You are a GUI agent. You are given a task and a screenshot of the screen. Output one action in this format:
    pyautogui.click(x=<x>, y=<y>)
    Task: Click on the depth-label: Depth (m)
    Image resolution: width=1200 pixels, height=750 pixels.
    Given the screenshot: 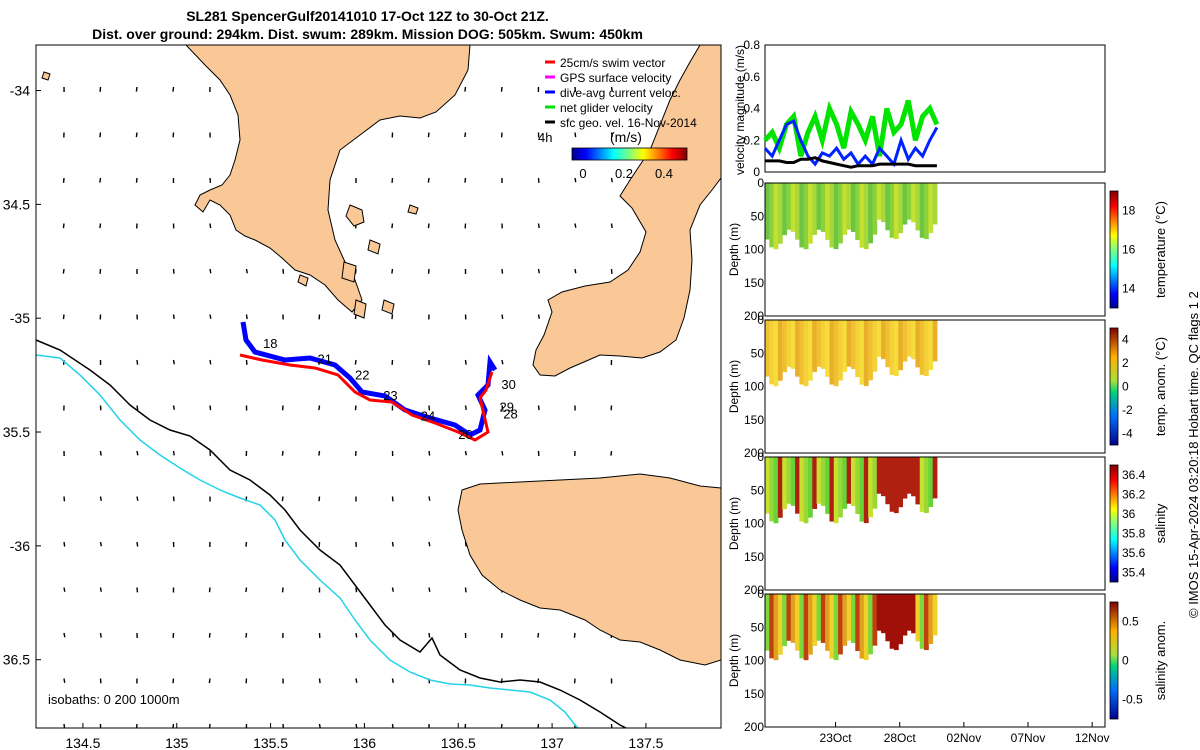 What is the action you would take?
    pyautogui.click(x=734, y=523)
    